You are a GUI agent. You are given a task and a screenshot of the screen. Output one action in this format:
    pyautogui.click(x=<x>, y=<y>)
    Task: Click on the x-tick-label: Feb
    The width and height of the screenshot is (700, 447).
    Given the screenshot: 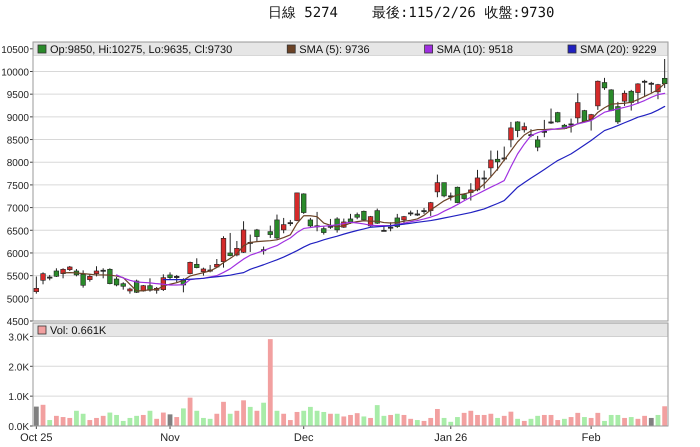 What is the action you would take?
    pyautogui.click(x=591, y=438)
    